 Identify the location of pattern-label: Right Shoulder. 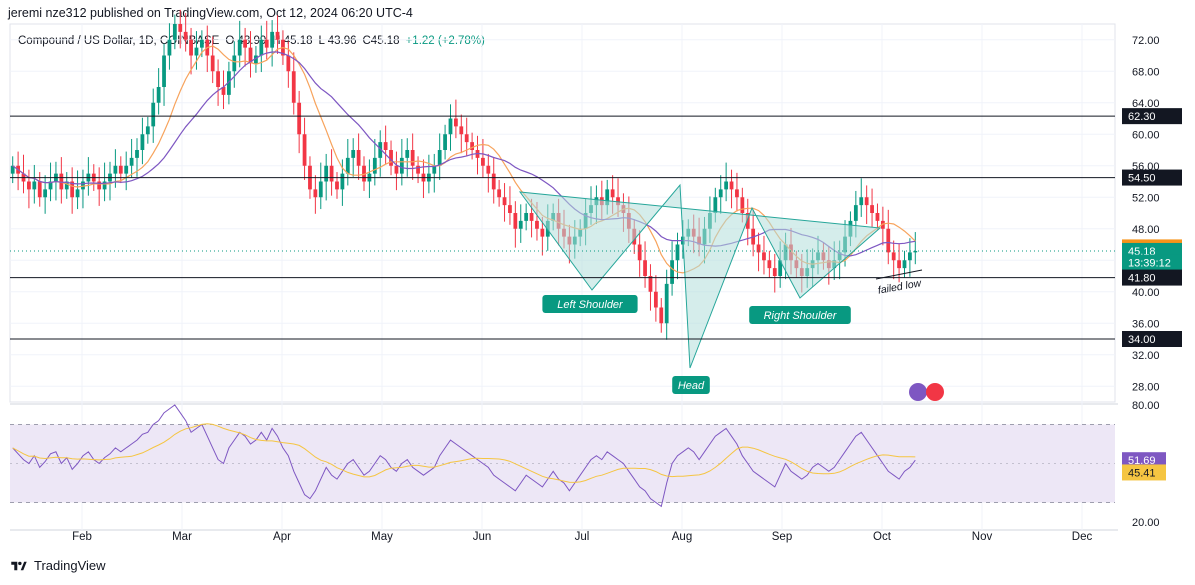
(801, 316).